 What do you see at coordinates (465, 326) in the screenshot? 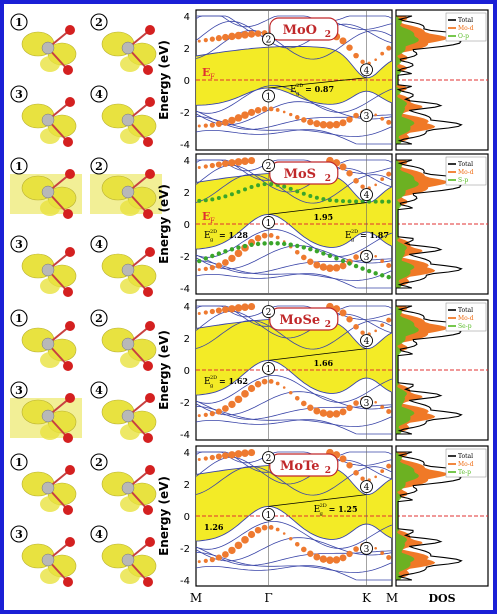
I see `legend-label: Se-p` at bounding box center [465, 326].